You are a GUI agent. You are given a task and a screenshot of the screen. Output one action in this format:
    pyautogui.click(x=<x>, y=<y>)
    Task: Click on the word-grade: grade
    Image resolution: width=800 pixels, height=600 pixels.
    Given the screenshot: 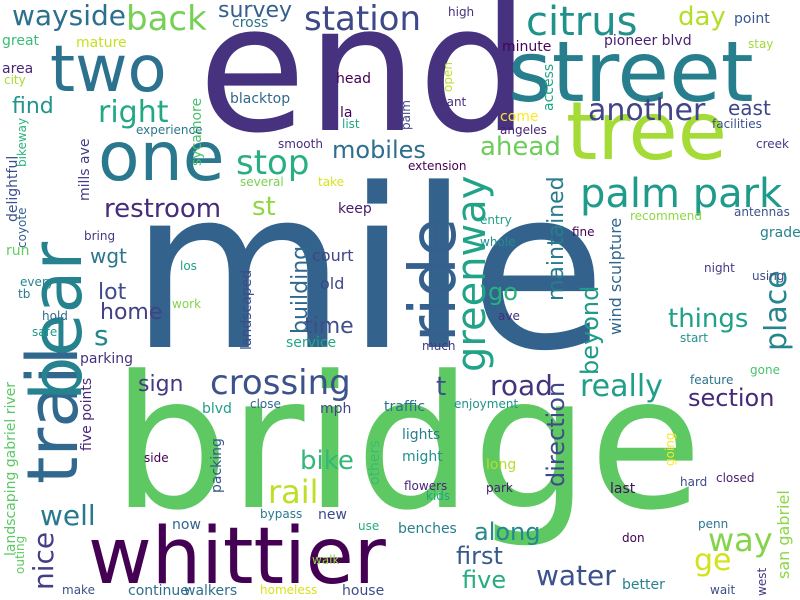 What is the action you would take?
    pyautogui.click(x=780, y=233)
    